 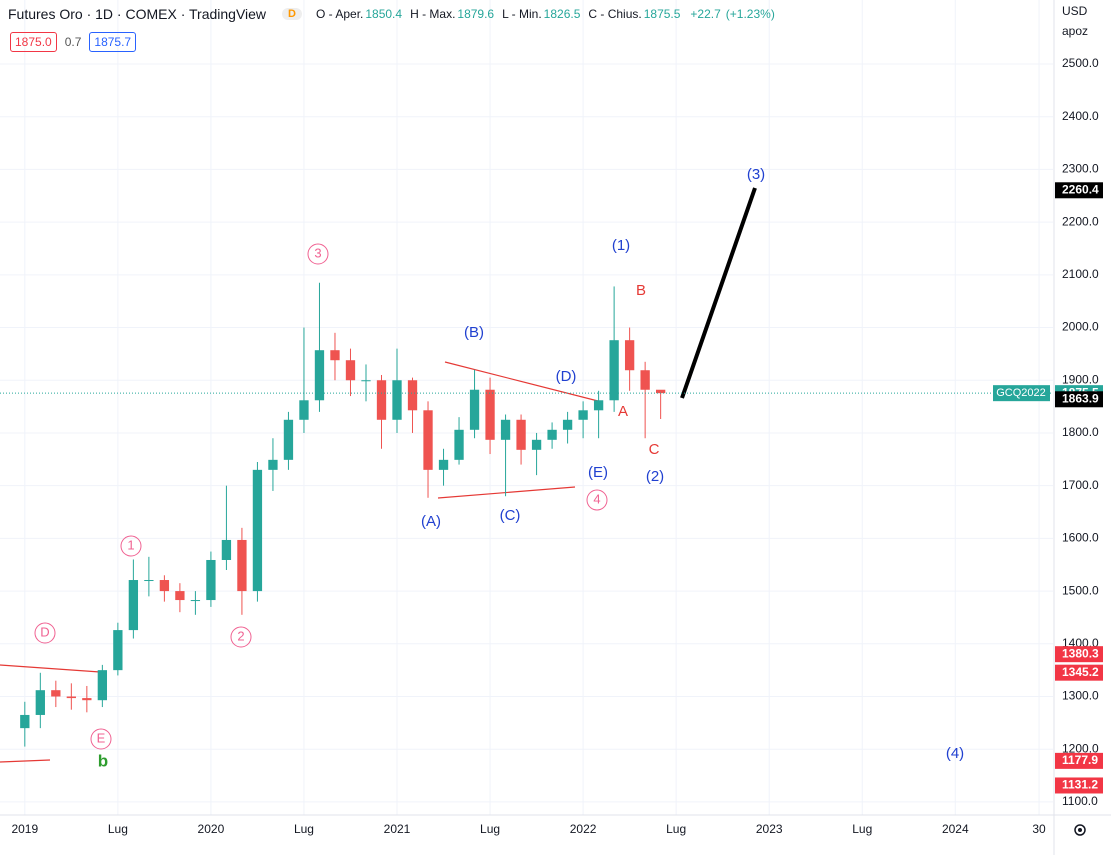 What do you see at coordinates (1080, 398) in the screenshot?
I see `price-tag: 1863.9` at bounding box center [1080, 398].